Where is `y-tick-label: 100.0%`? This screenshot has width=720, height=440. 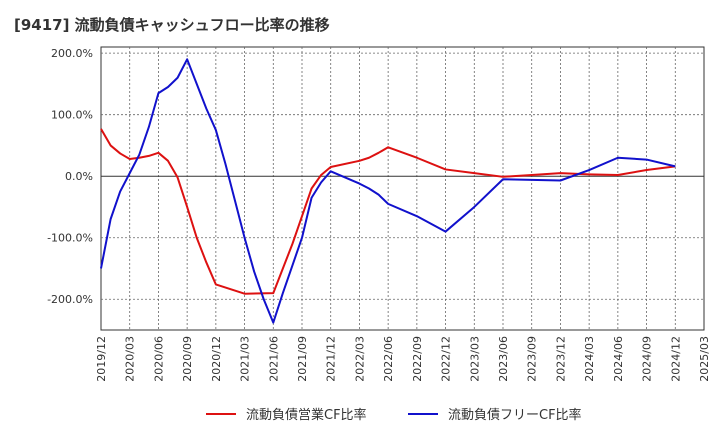
y-tick-label: 100.0% is located at coordinates (72, 115).